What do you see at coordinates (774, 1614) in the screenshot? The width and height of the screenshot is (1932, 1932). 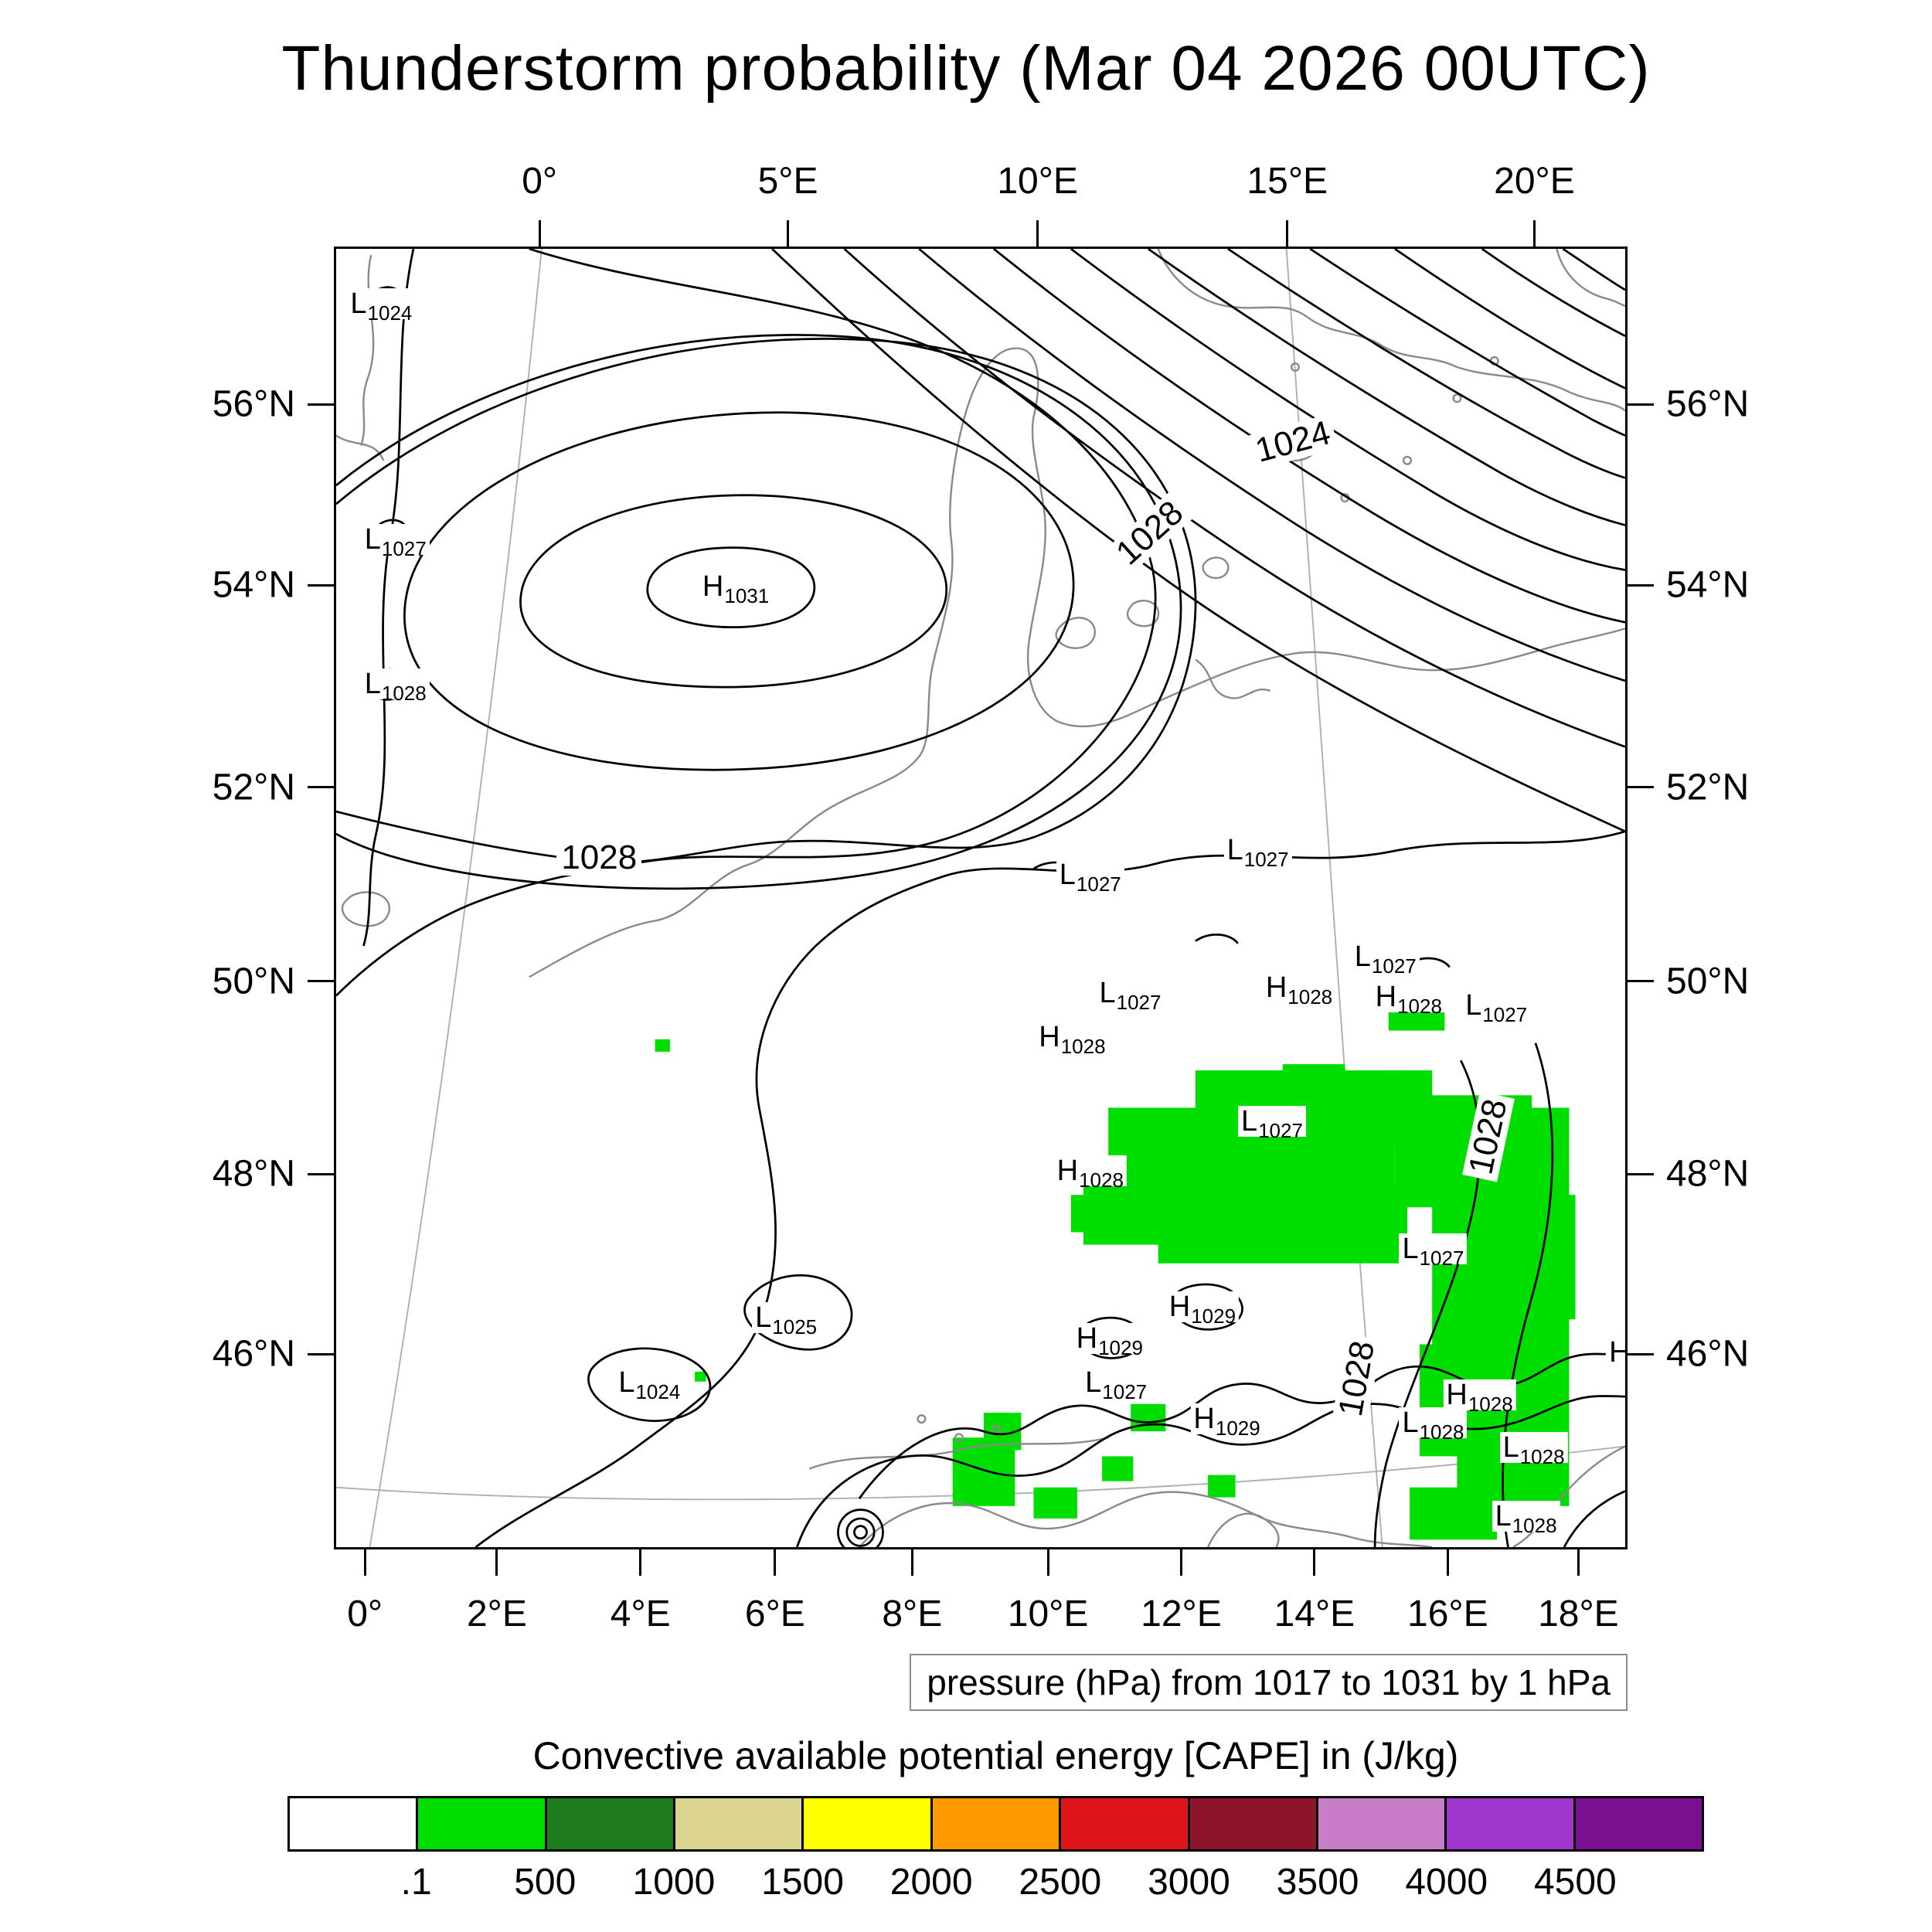 I see `bottom-axis-label: 6°E` at bounding box center [774, 1614].